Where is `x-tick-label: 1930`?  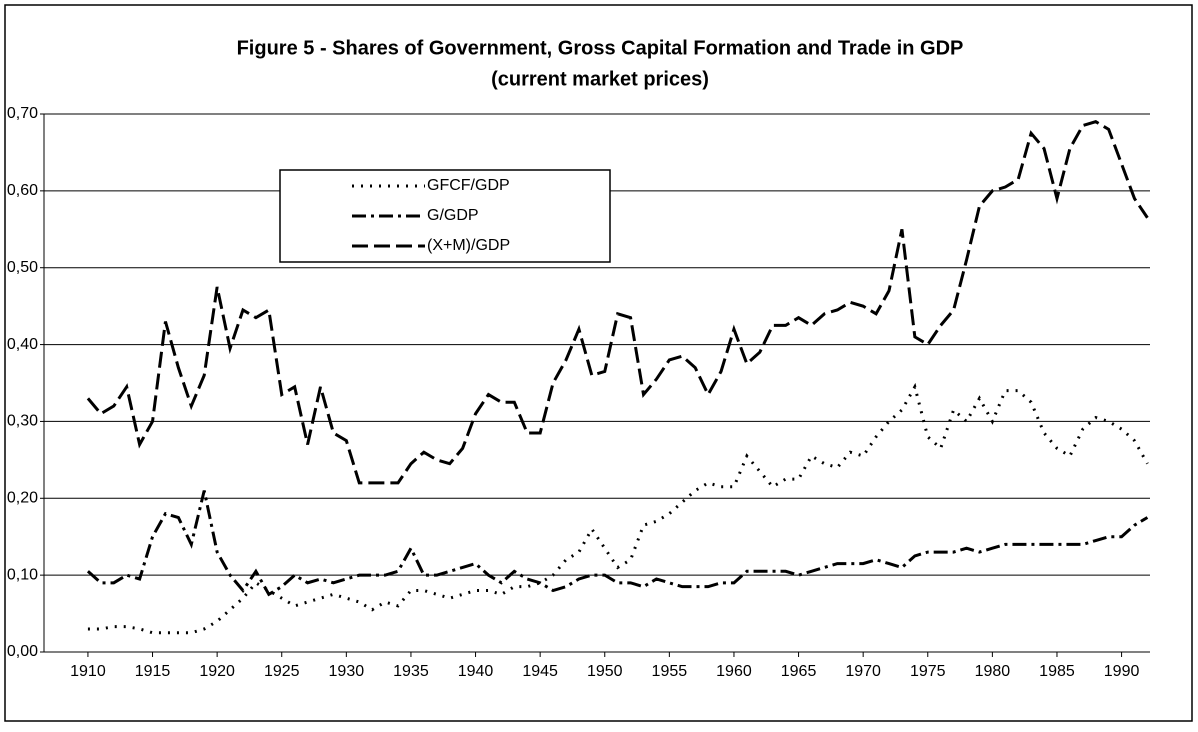 x-tick-label: 1930 is located at coordinates (347, 671).